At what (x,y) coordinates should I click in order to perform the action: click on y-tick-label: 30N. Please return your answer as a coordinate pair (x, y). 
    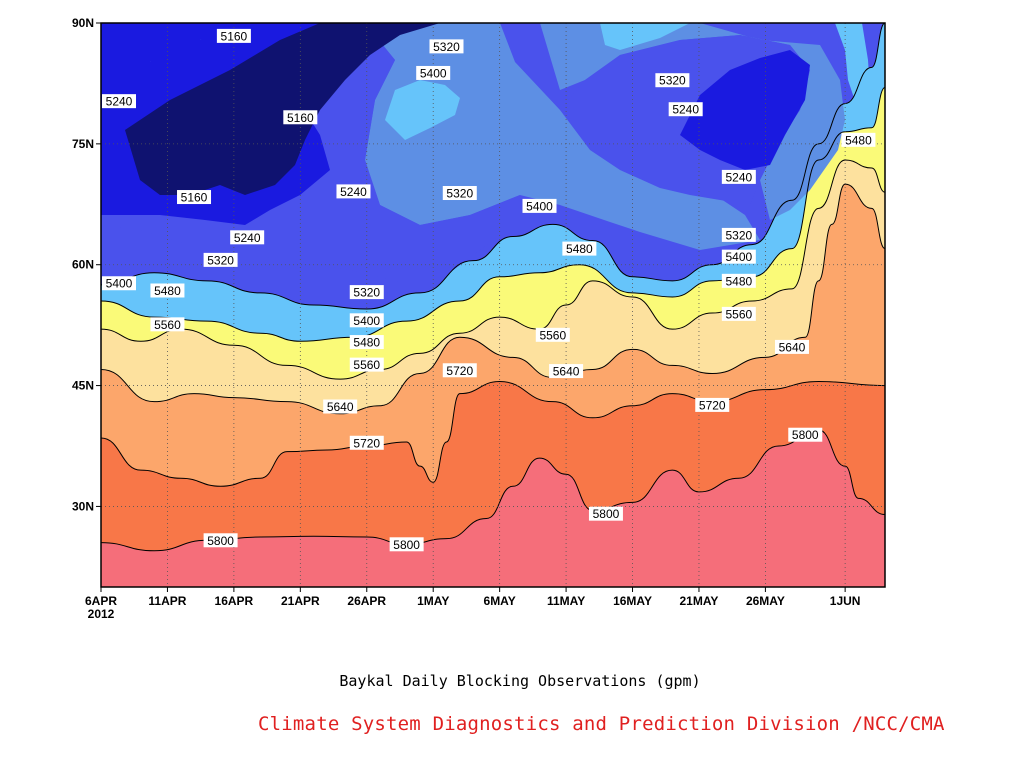
    Looking at the image, I should click on (83, 506).